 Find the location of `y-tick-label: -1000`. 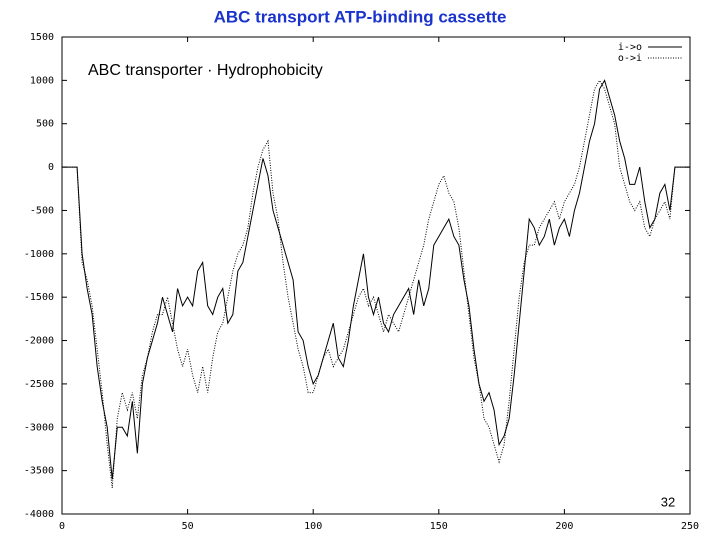

y-tick-label: -1000 is located at coordinates (39, 254).